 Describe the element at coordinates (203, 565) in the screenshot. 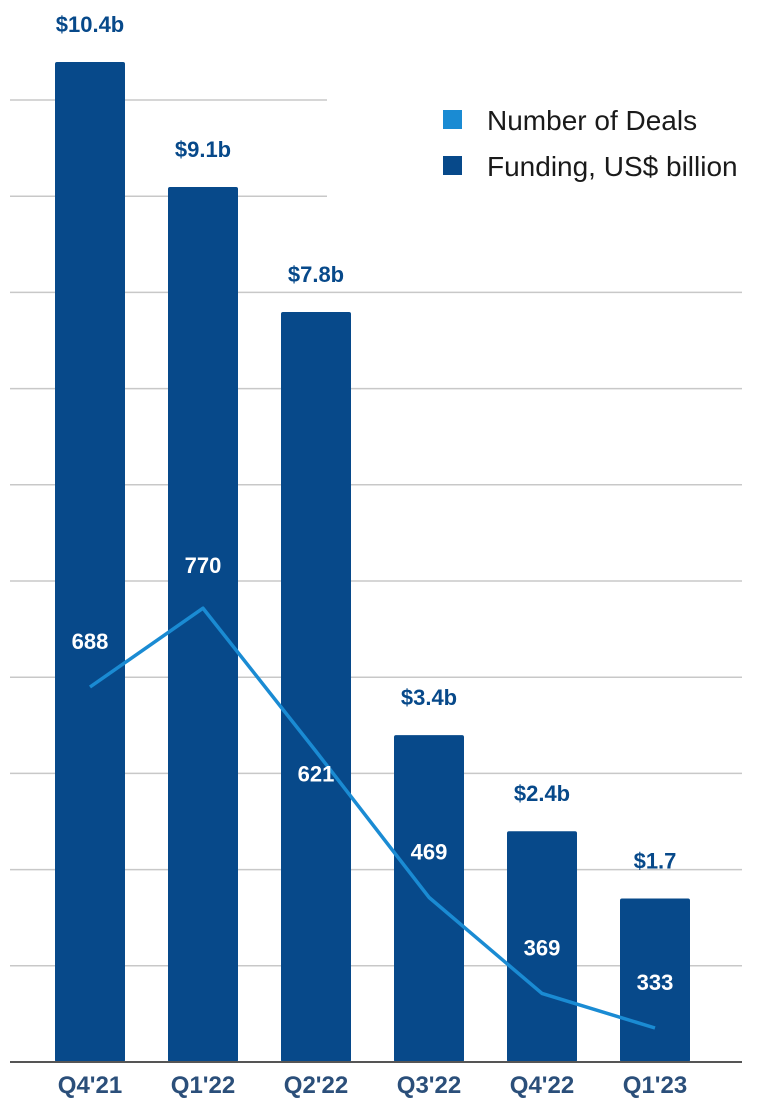

I see `deal-count-label: 770` at that location.